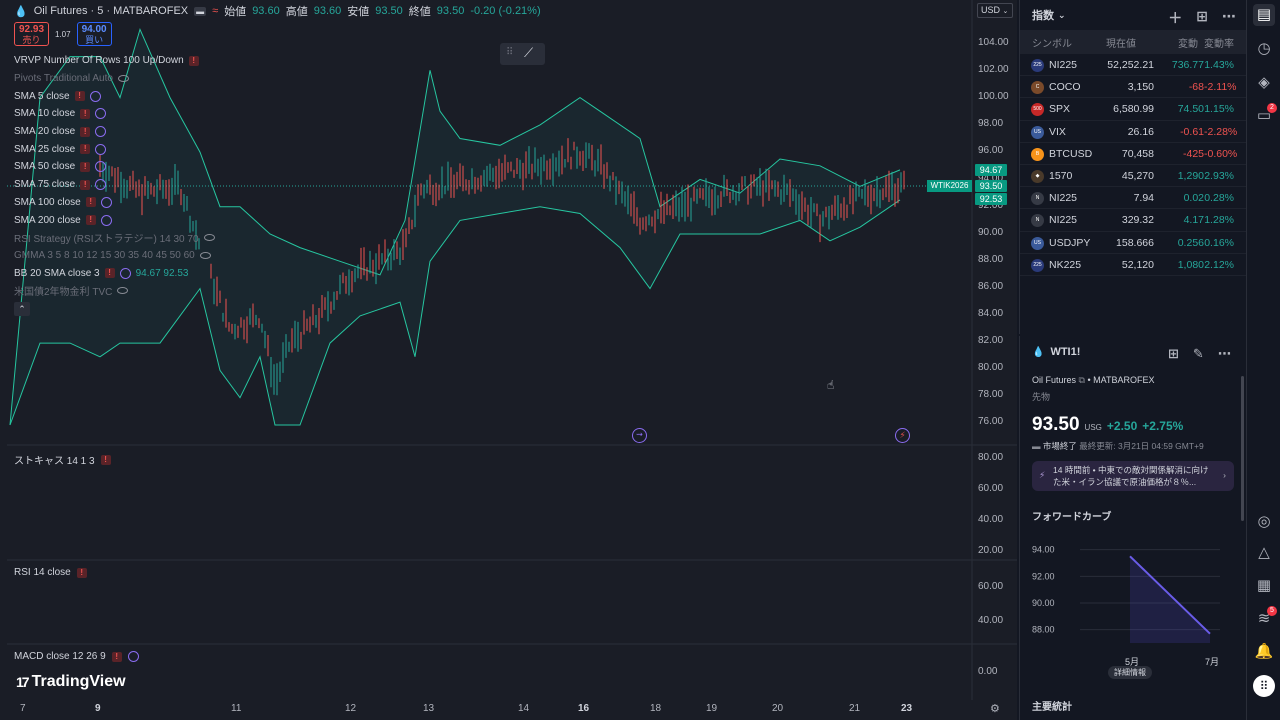  Describe the element at coordinates (114, 96) in the screenshot. I see `indicator-legend-item: SMA 5 close!` at that location.